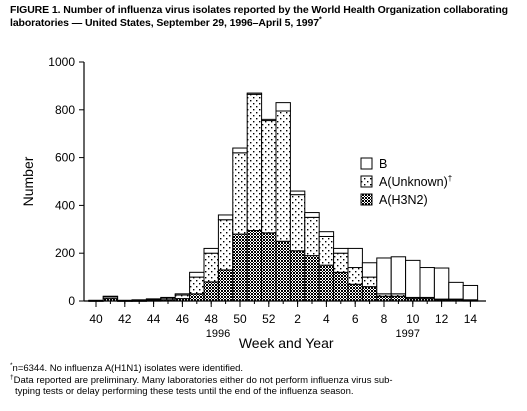 Image resolution: width=527 pixels, height=411 pixels. I want to click on y-axis-label: Number, so click(28, 181).